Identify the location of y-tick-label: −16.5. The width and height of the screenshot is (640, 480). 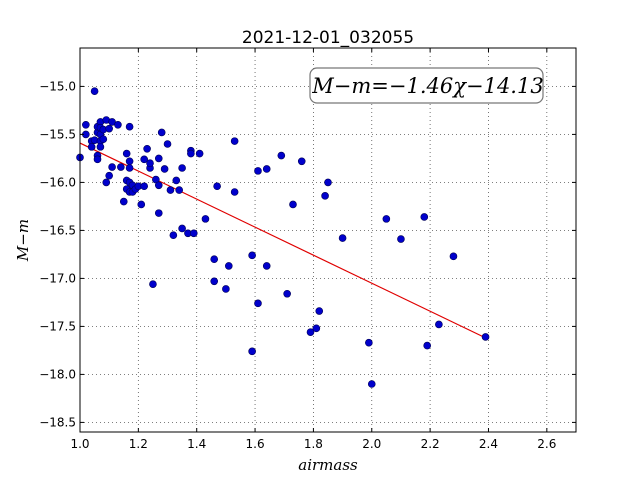
(57, 230).